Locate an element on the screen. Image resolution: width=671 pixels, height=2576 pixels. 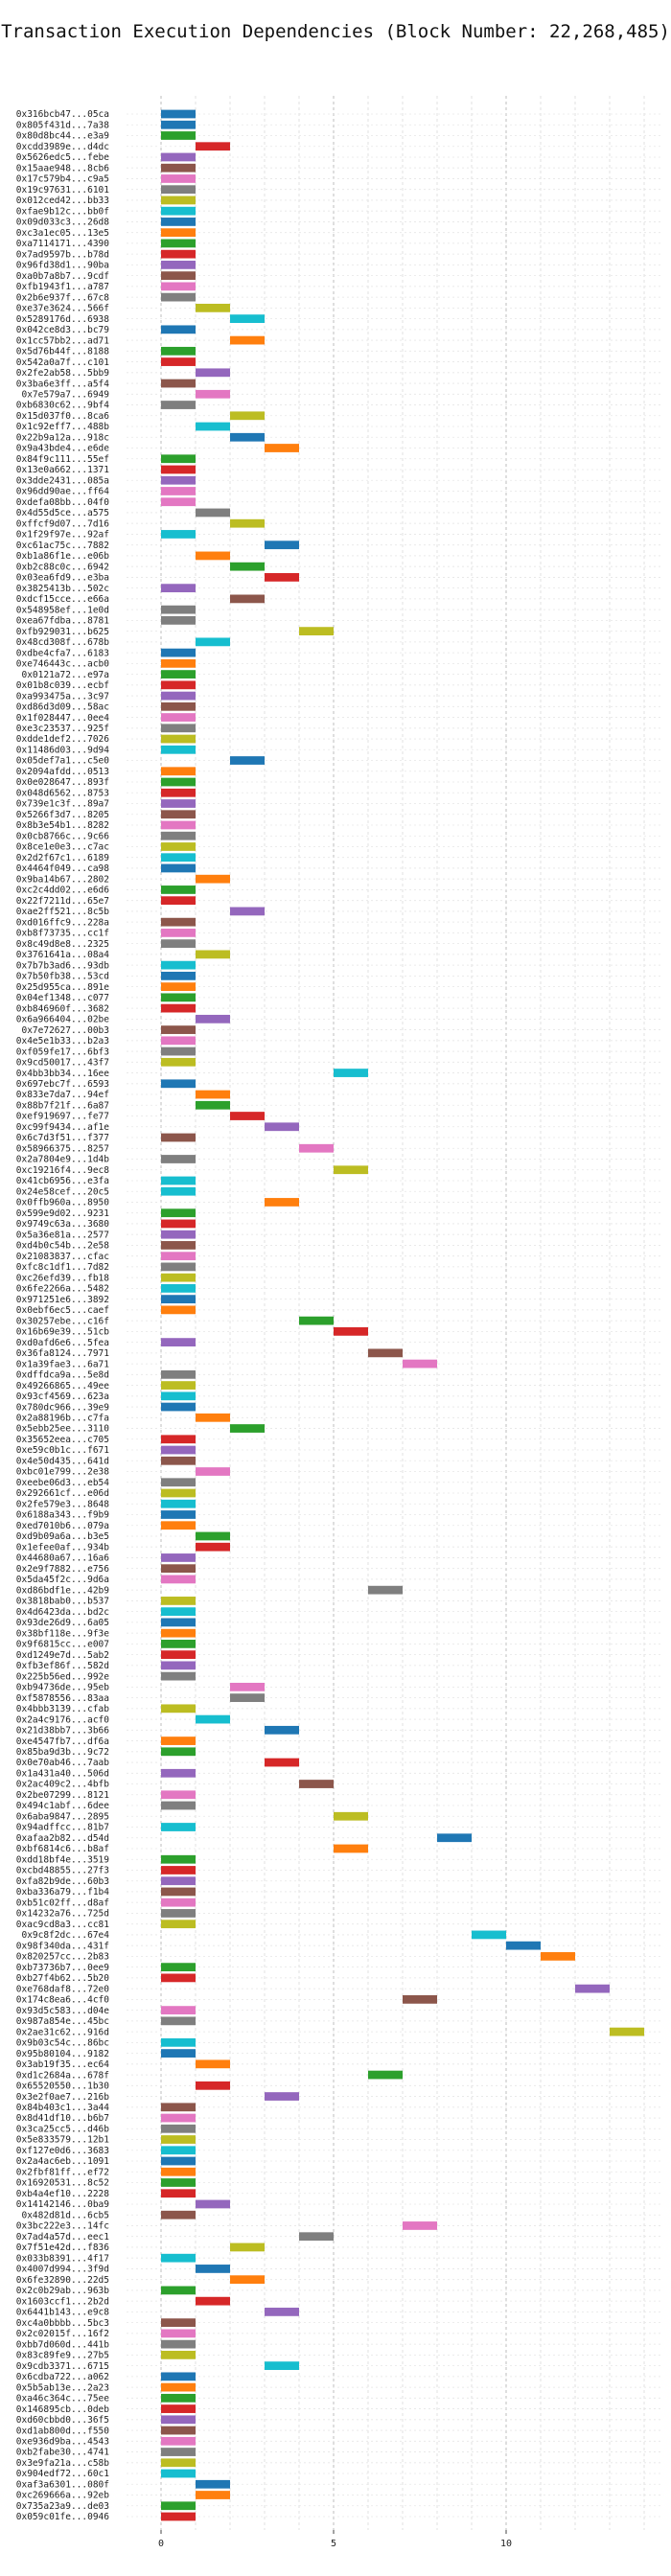
tx-hash-label: 0x1f028447...0ee4 is located at coordinates (63, 718).